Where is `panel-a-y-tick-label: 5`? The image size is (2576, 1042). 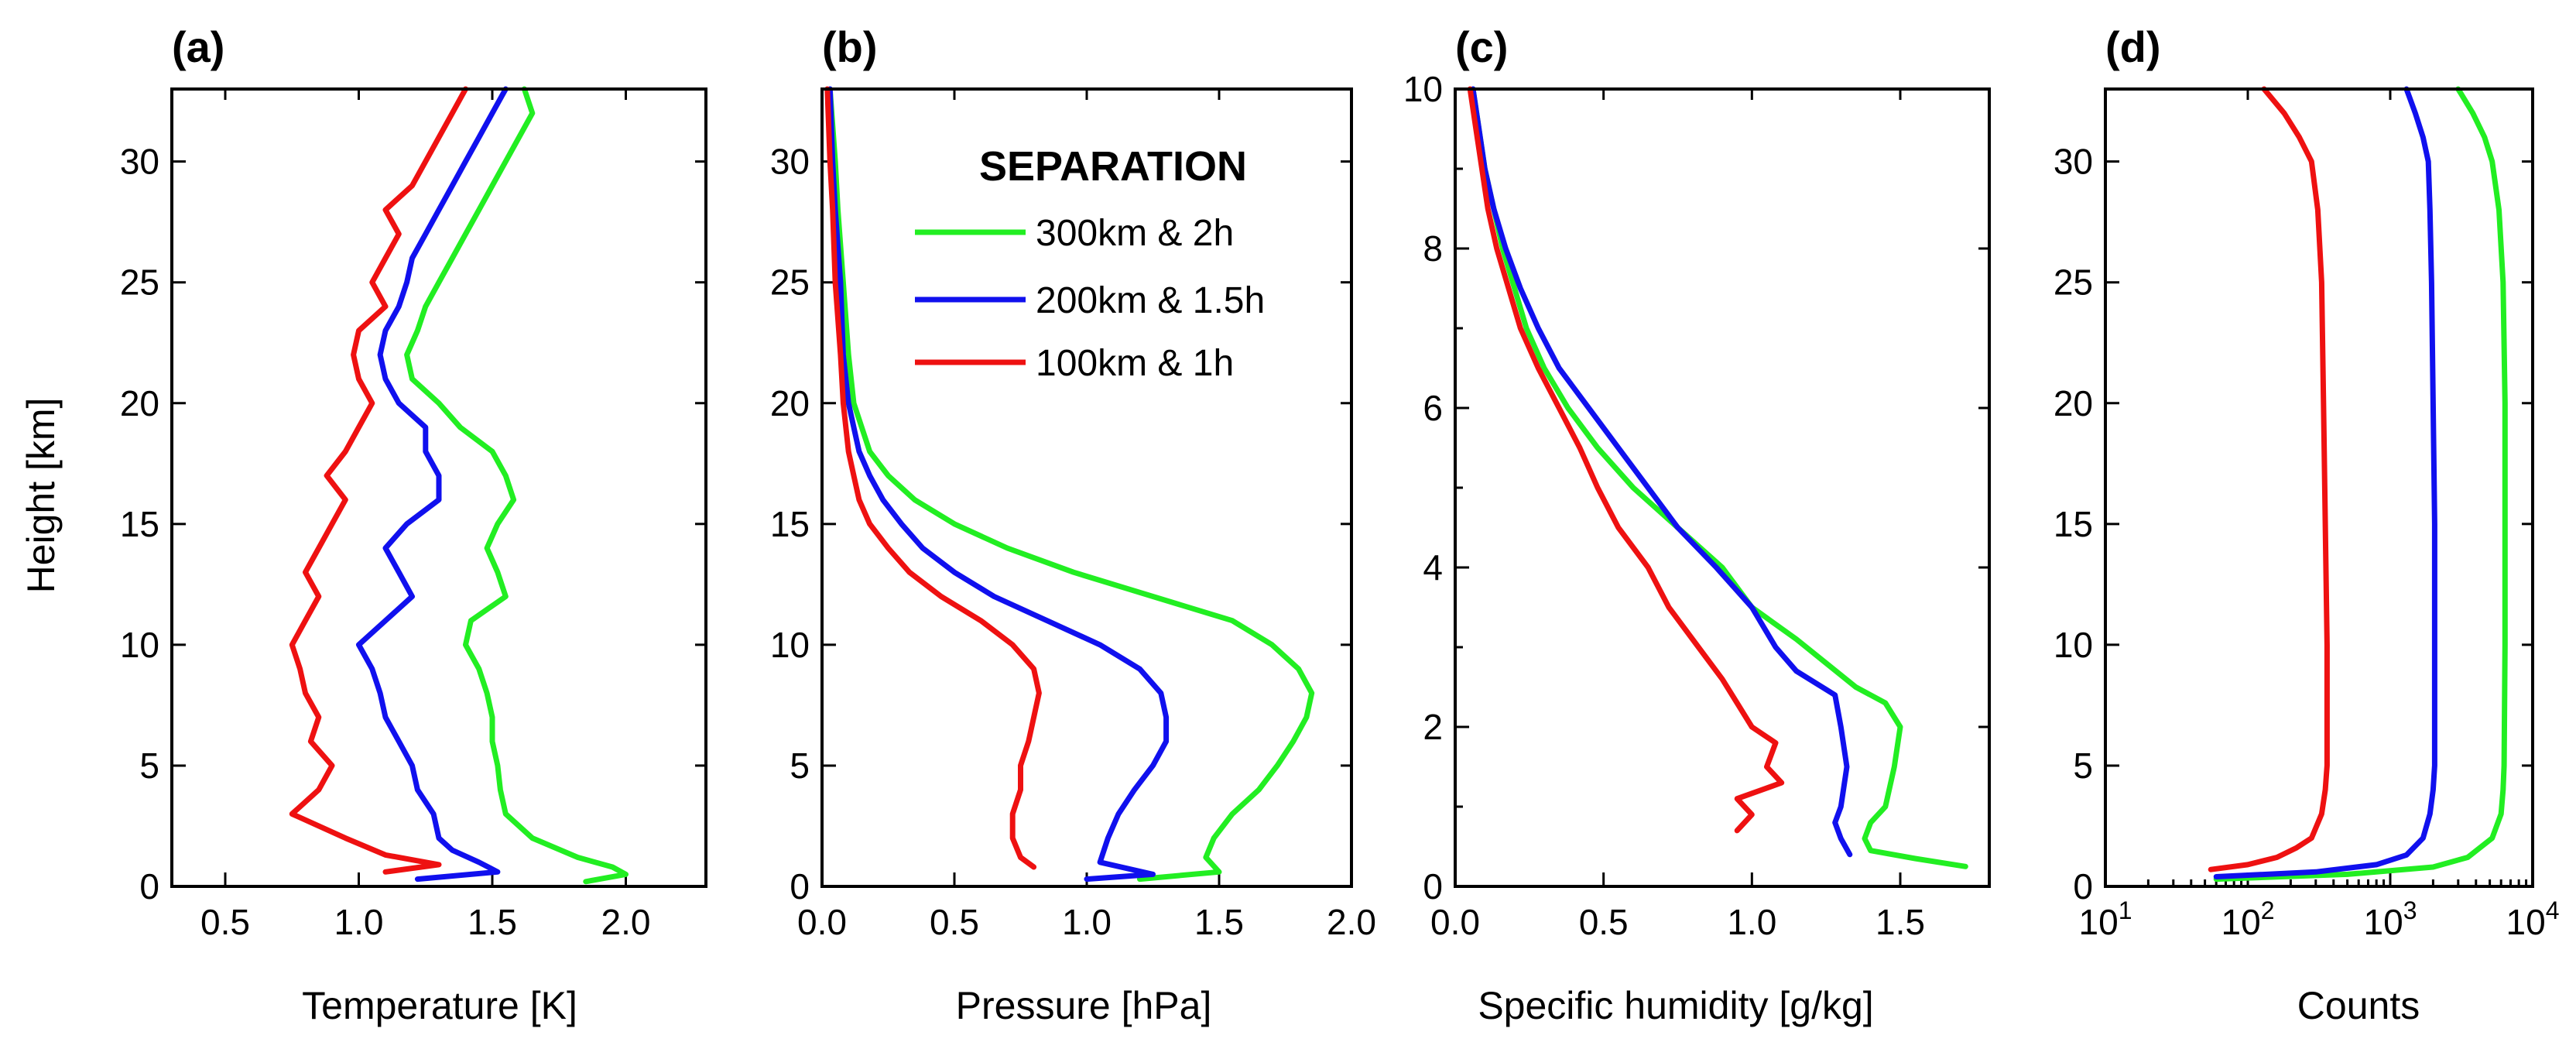 panel-a-y-tick-label: 5 is located at coordinates (149, 766).